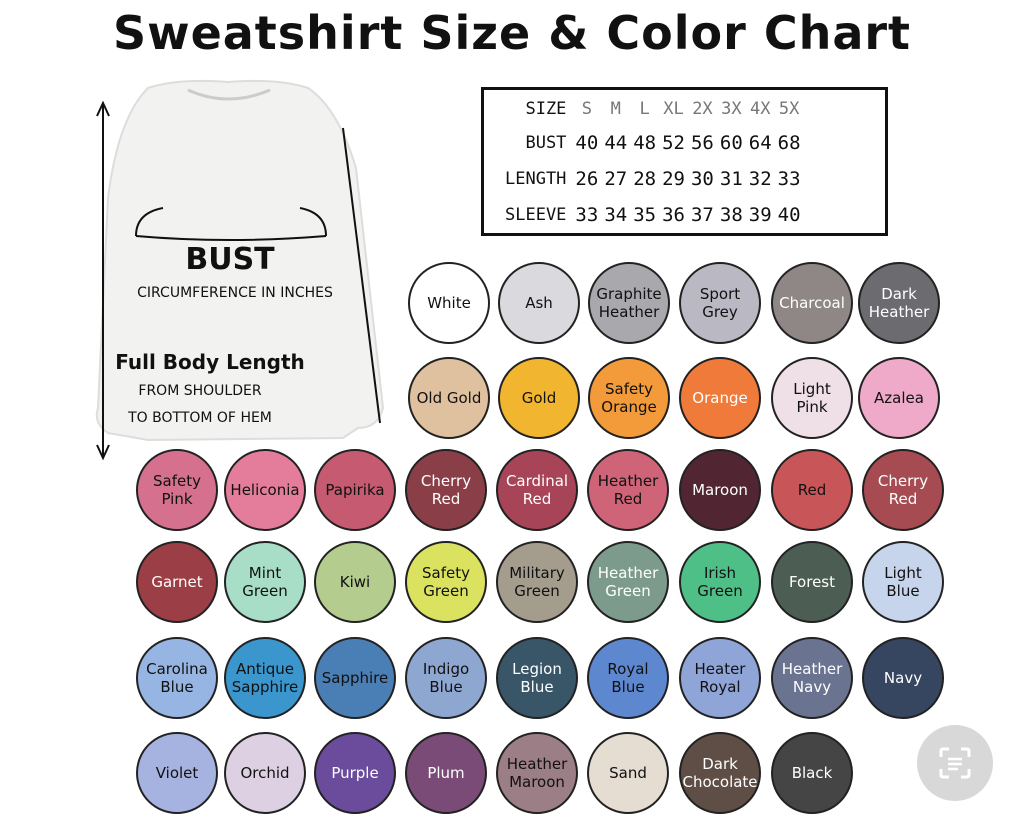  I want to click on color-swatch-white: White, so click(449, 303).